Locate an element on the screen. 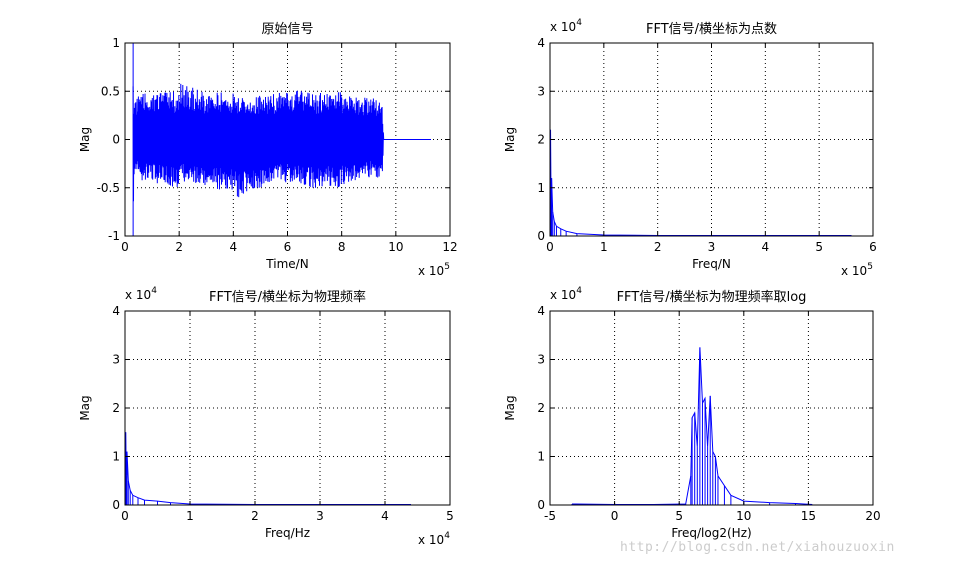  x-tick-label: 20 is located at coordinates (872, 516).